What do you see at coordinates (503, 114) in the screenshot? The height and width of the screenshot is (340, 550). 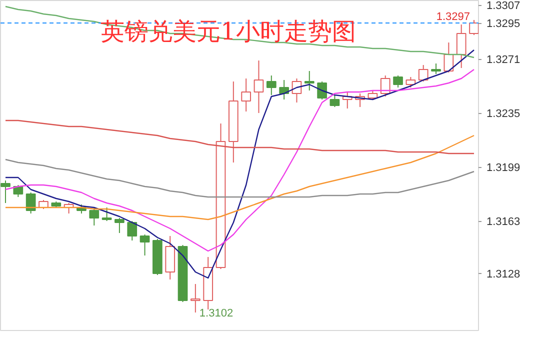 I see `y-tick-label: 1.3235` at bounding box center [503, 114].